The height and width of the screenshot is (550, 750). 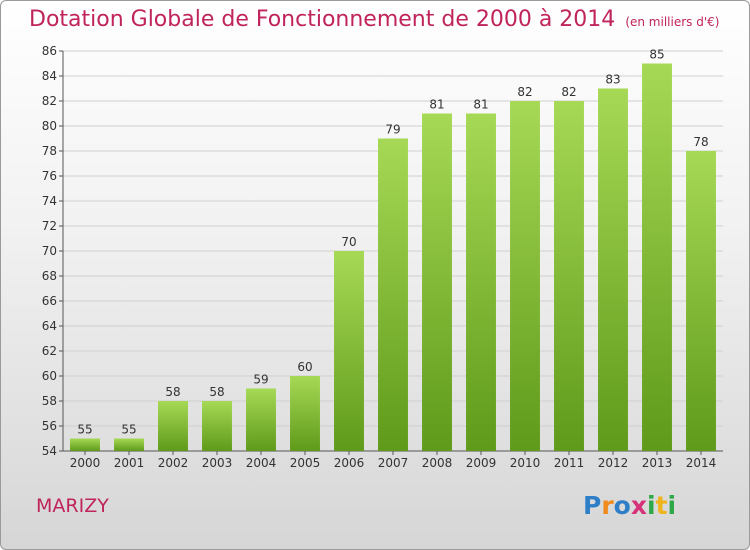 I want to click on y-tick-label: 72, so click(x=49, y=226).